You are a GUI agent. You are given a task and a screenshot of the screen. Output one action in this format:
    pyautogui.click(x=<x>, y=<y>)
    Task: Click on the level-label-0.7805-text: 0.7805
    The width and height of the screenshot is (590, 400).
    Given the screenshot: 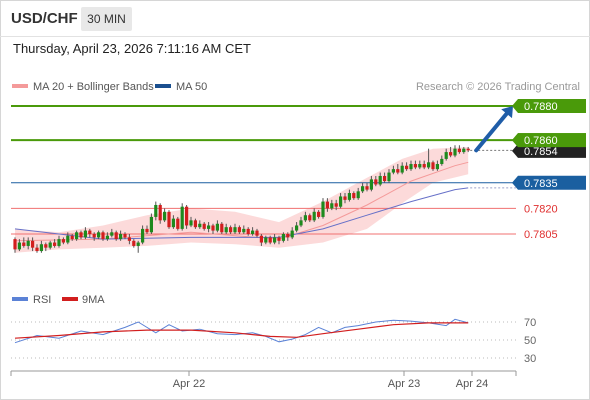 What is the action you would take?
    pyautogui.click(x=541, y=235)
    